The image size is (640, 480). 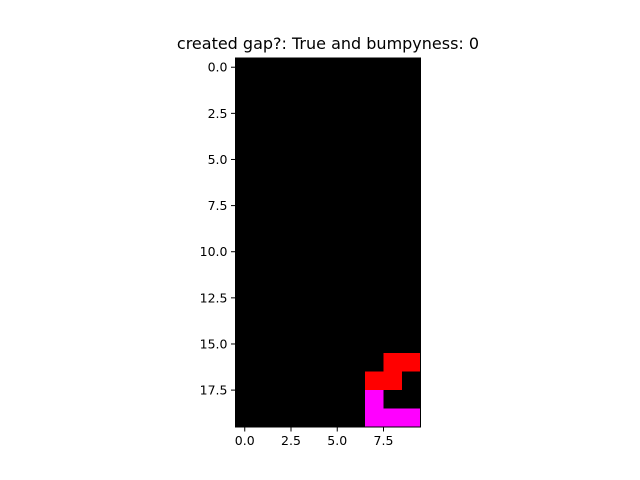 What do you see at coordinates (218, 159) in the screenshot?
I see `y-tick-label: 5.0` at bounding box center [218, 159].